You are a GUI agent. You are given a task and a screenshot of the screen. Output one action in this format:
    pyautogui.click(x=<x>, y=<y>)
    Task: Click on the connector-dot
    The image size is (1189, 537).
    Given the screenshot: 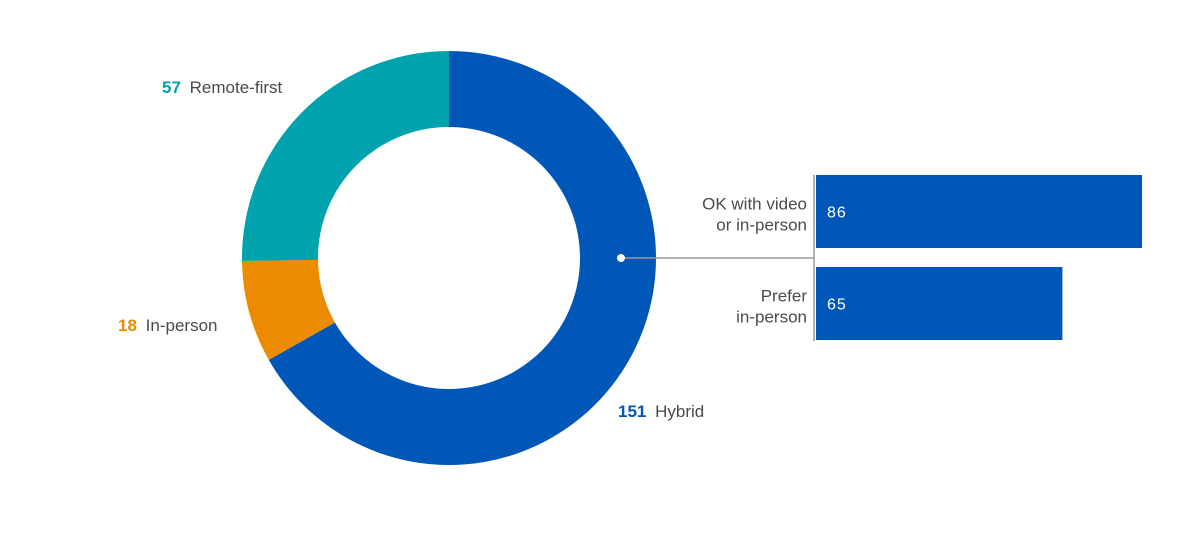 What is the action you would take?
    pyautogui.click(x=621, y=258)
    